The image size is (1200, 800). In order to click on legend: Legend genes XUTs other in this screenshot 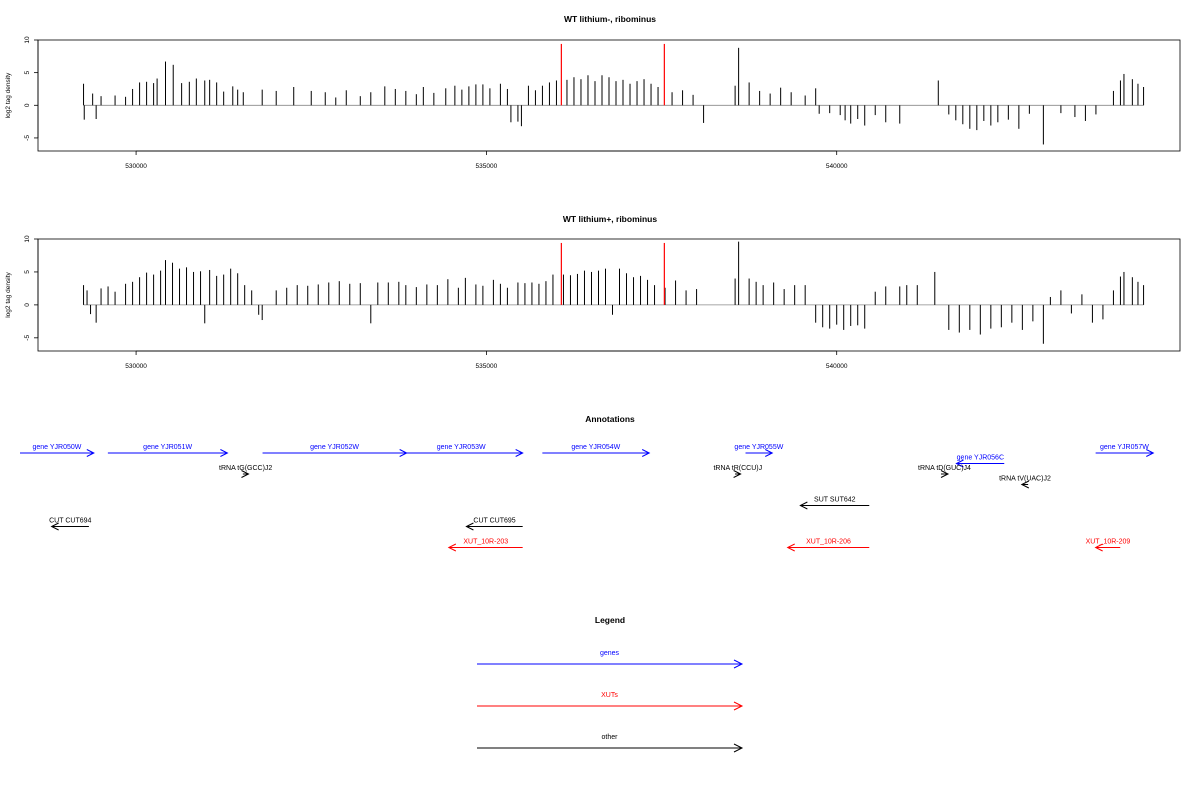, I will do `click(610, 684)`.